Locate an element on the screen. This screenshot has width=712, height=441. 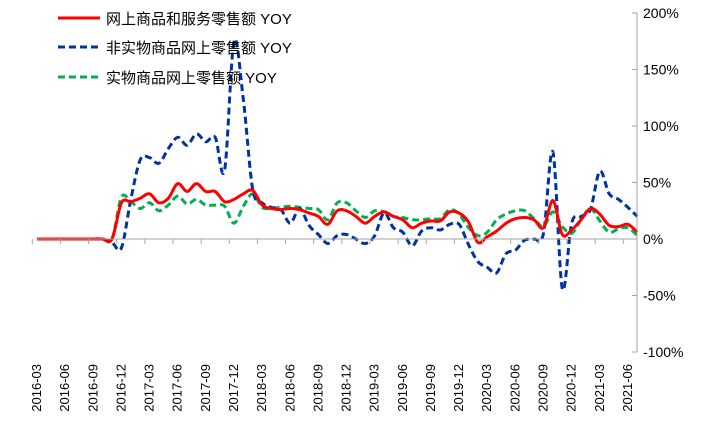
x-tick-label: 2019-12 is located at coordinates (458, 388).